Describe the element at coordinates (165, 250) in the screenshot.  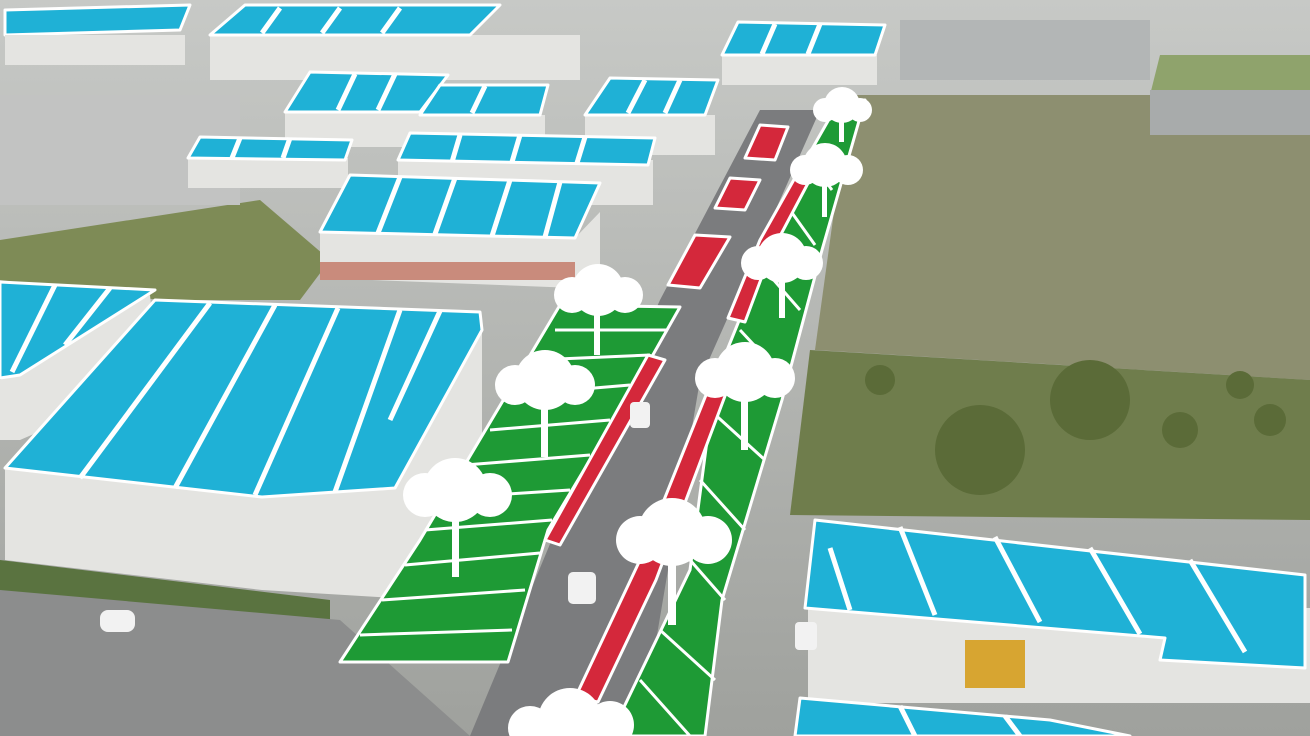
I see `grass-left` at that location.